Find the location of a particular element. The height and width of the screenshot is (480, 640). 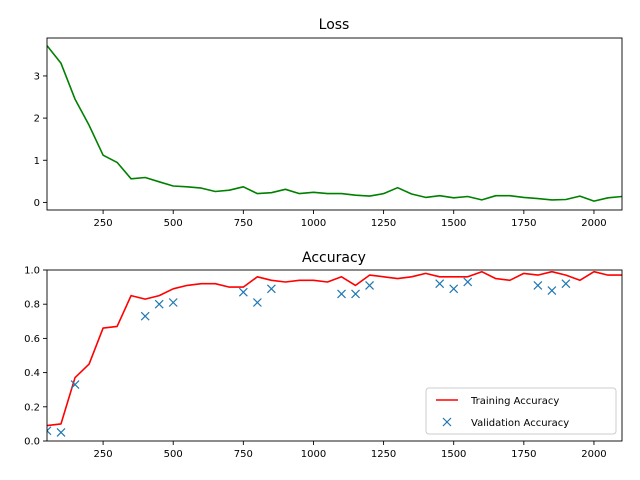

acc-ytick-label: 0.4 is located at coordinates (32, 373).